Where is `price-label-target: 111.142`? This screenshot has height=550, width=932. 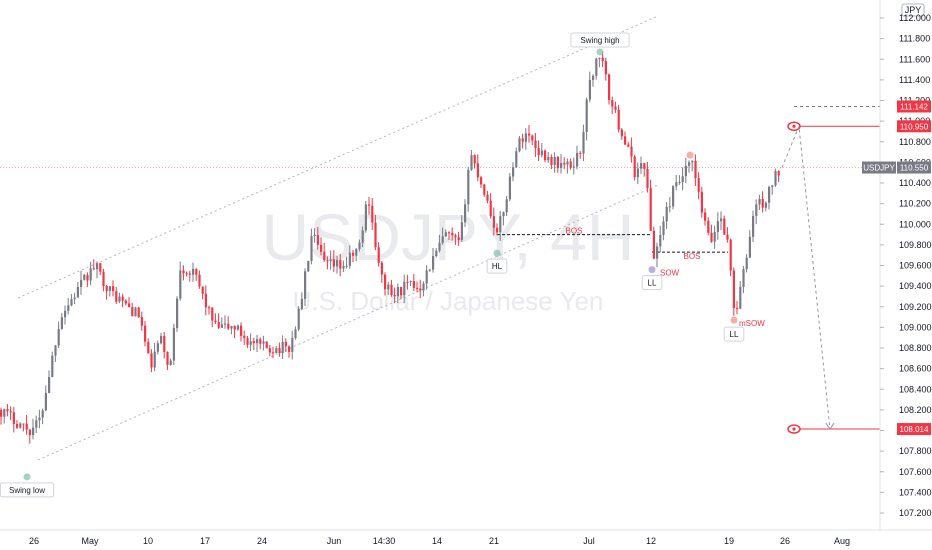
price-label-target: 111.142 is located at coordinates (914, 106).